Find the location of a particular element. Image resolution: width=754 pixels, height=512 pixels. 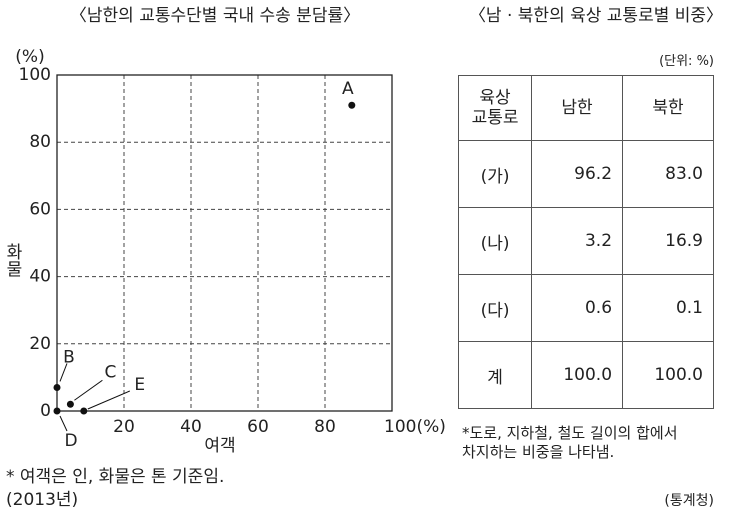

x-axis-label: 여객 is located at coordinates (219, 446).